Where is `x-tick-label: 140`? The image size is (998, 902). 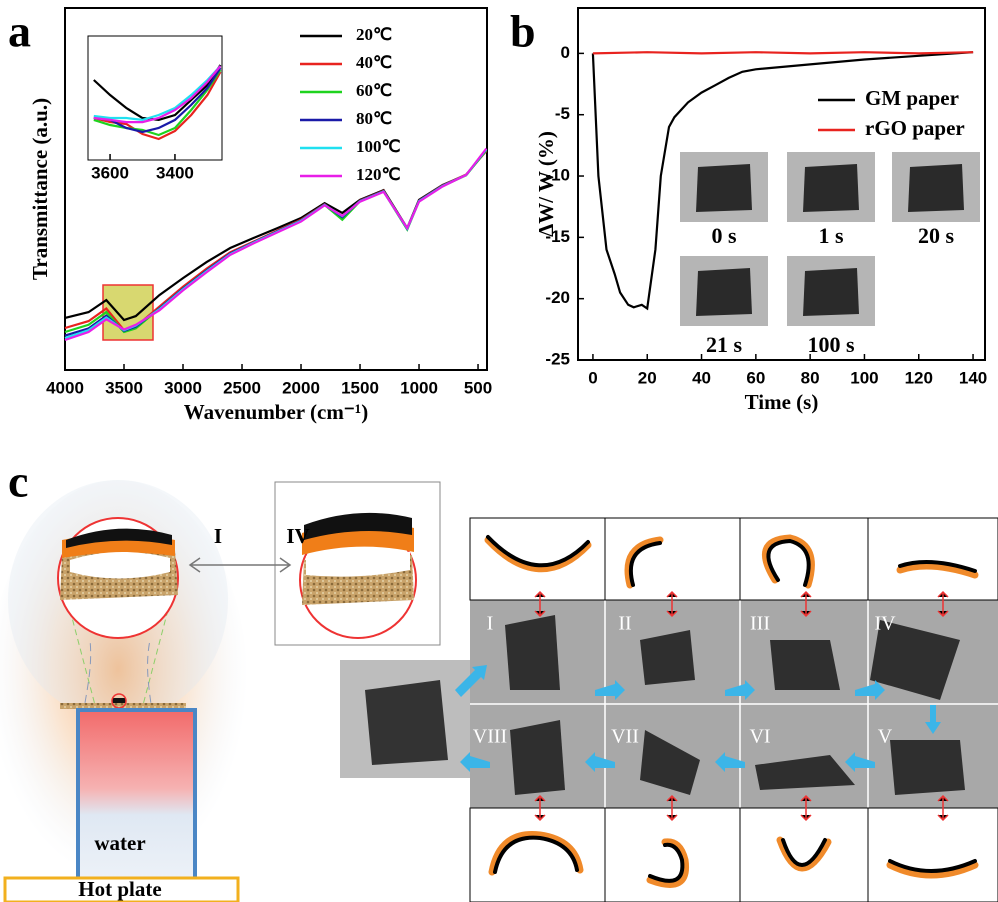 x-tick-label: 140 is located at coordinates (973, 377).